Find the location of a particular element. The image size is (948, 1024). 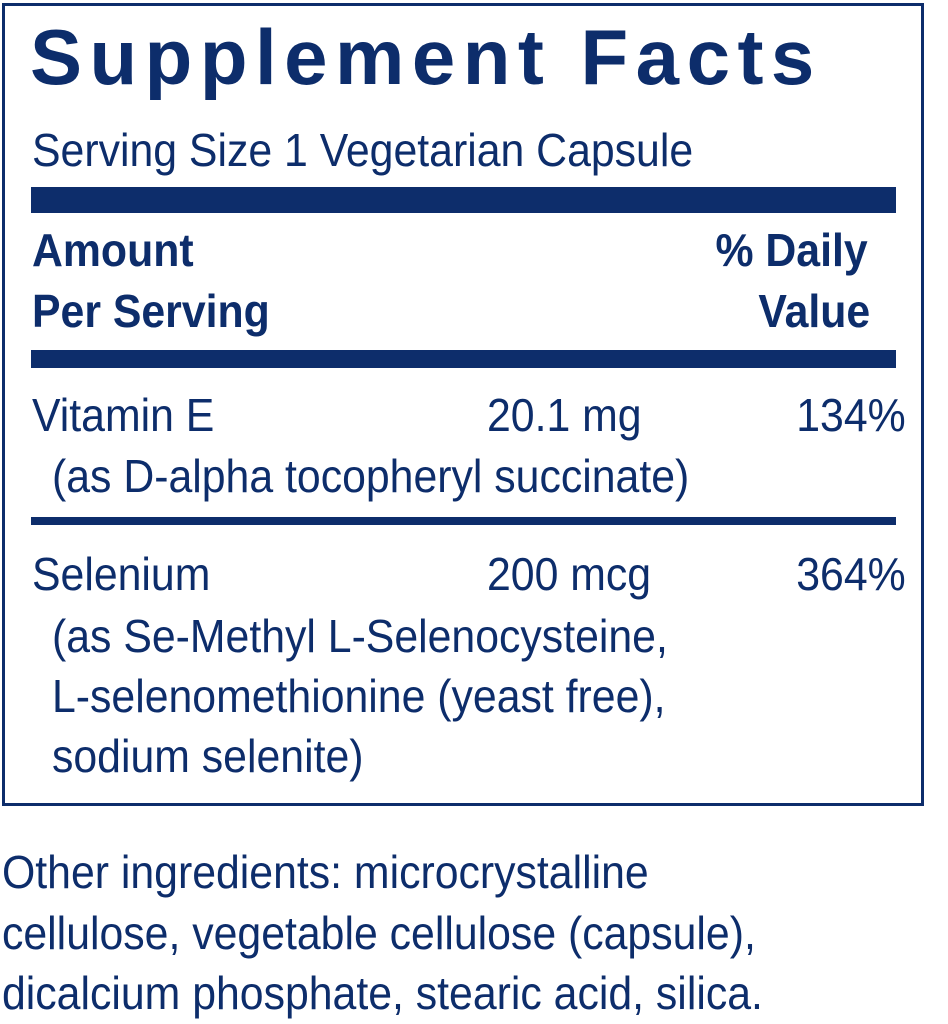

amount-header-line1: Amount is located at coordinates (113, 250).